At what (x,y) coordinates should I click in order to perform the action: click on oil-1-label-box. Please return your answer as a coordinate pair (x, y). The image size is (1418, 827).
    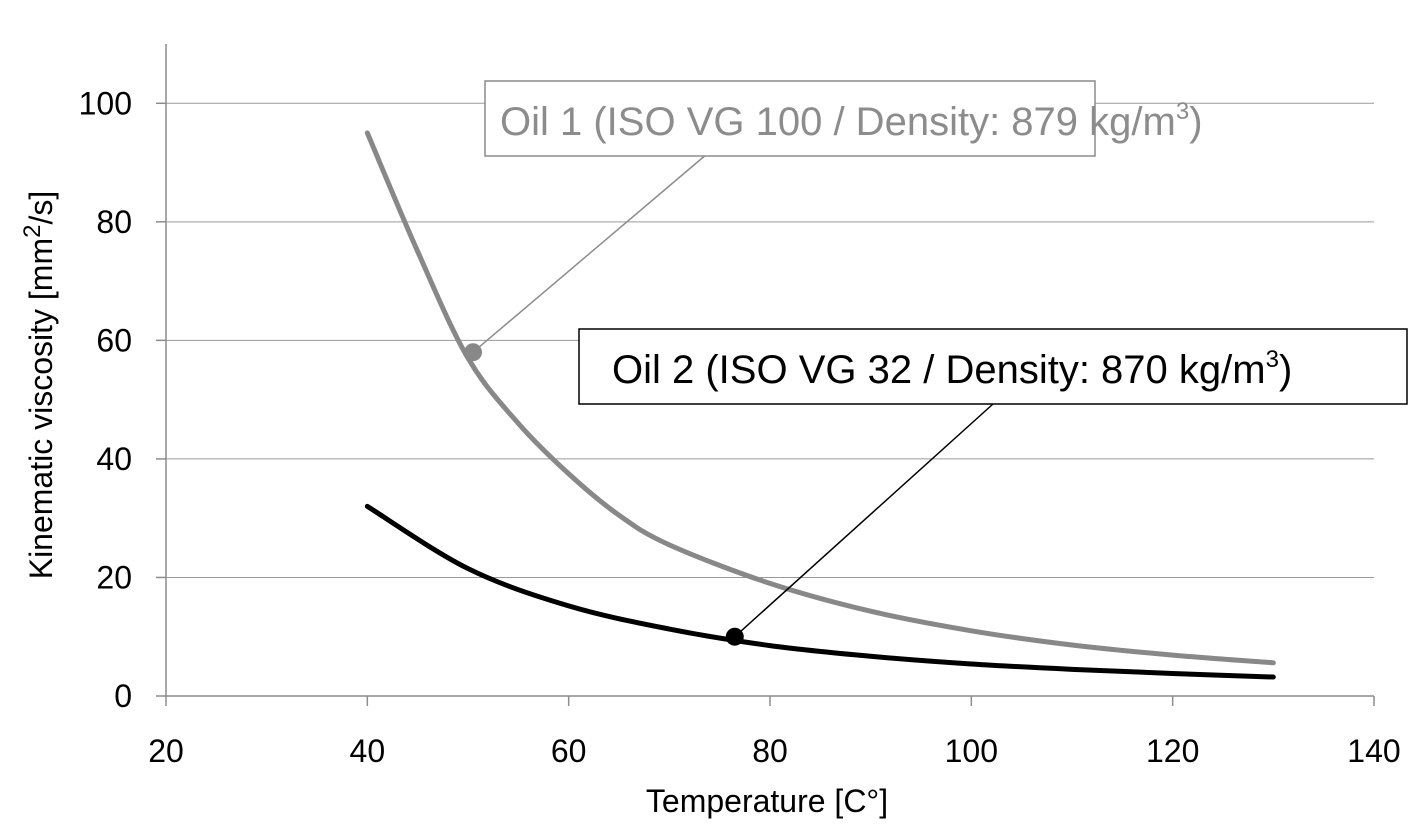
    Looking at the image, I should click on (790, 118).